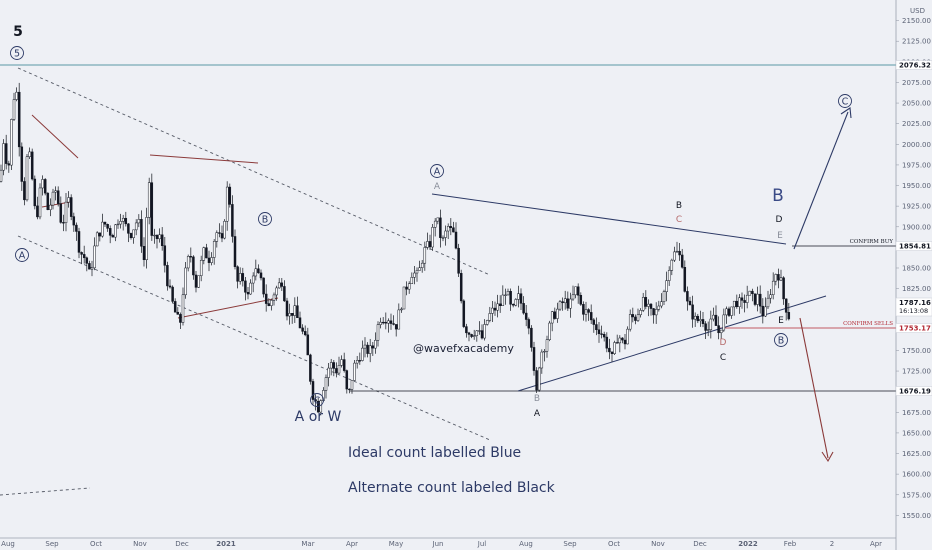 The height and width of the screenshot is (550, 932). Describe the element at coordinates (204, 159) in the screenshot. I see `triangle2-upper` at that location.